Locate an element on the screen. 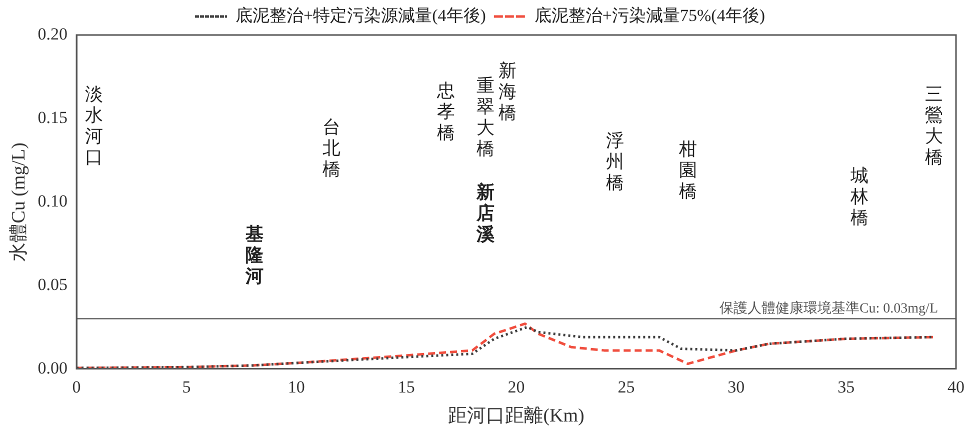 The width and height of the screenshot is (978, 432). y-tick-label: 0.15 is located at coordinates (53, 117).